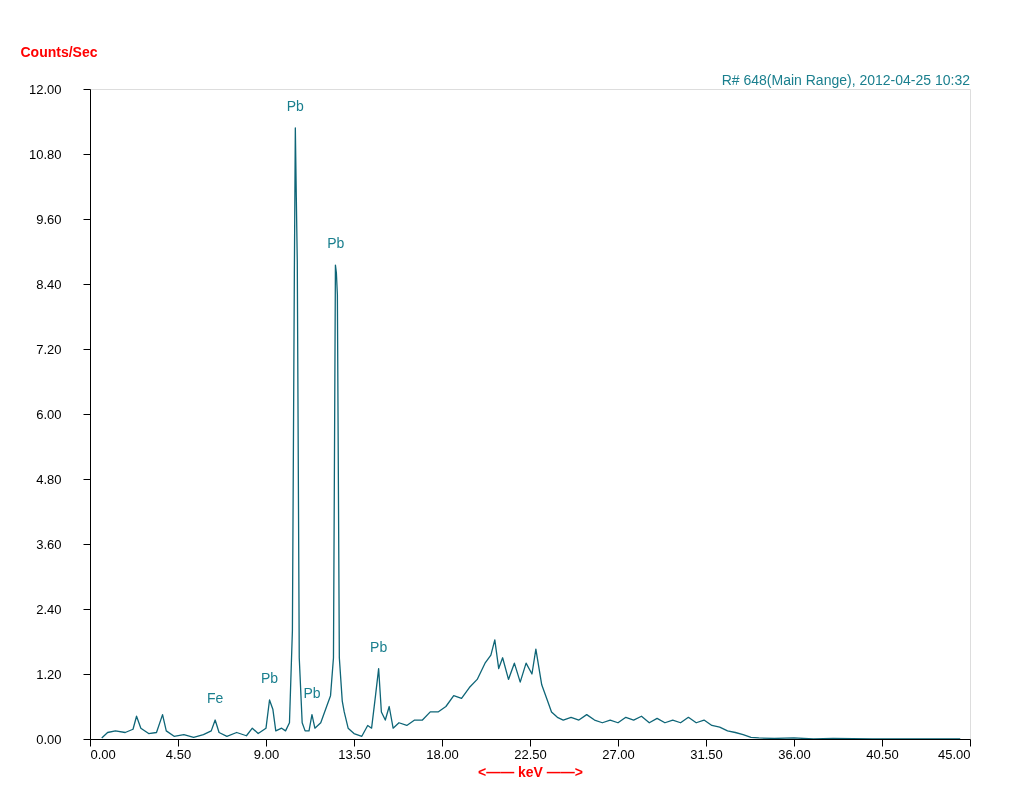  I want to click on text: R# 648(Main Range), 2012-04-25 10:32, so click(846, 80).